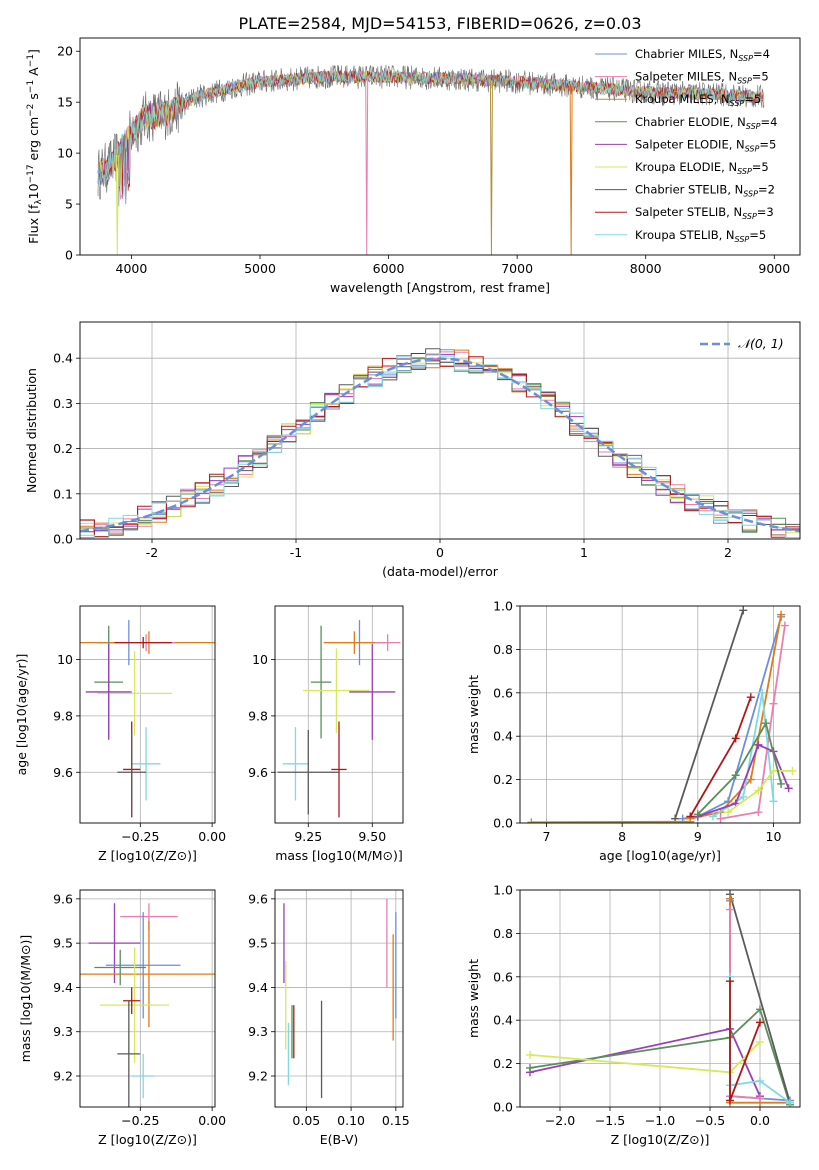  Describe the element at coordinates (610, 1120) in the screenshot. I see `x-tick-label: −1.5` at that location.